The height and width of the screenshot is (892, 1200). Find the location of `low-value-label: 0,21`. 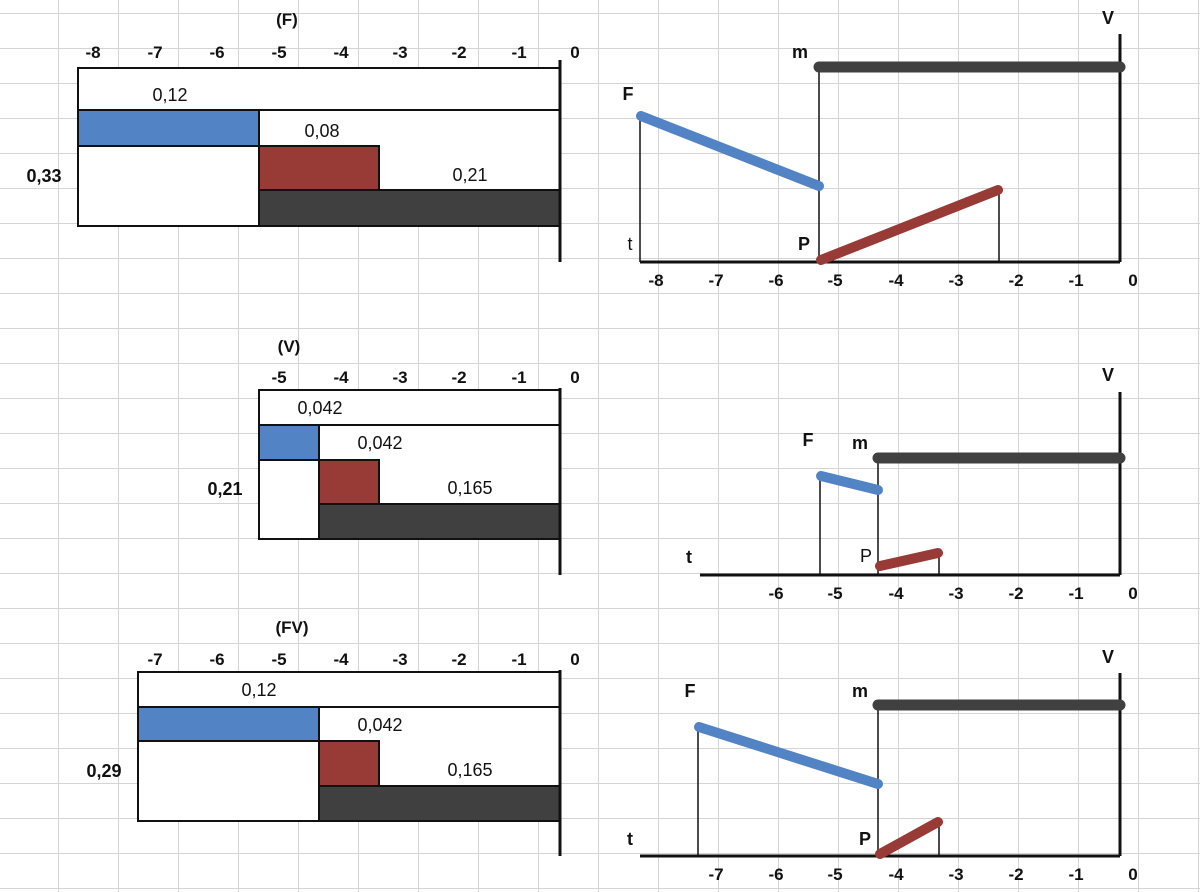

low-value-label: 0,21 is located at coordinates (469, 175).